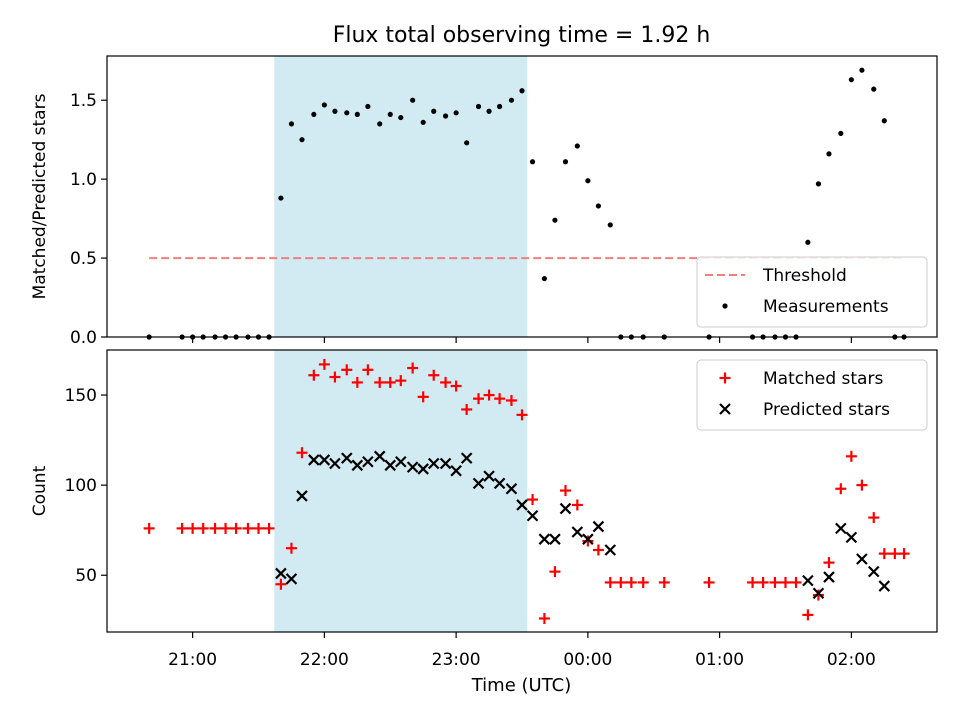  Describe the element at coordinates (818, 593) in the screenshot. I see `predicted-point-32-b` at that location.